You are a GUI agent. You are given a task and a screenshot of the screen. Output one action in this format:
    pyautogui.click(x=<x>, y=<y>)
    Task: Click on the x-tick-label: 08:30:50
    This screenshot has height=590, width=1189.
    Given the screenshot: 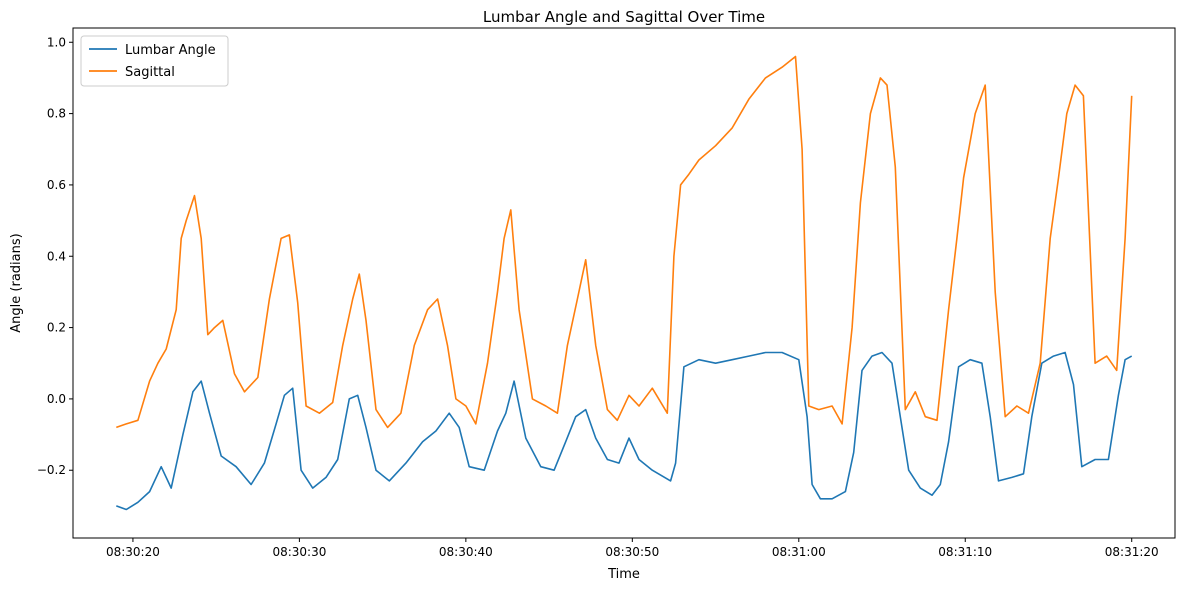 What is the action you would take?
    pyautogui.click(x=632, y=552)
    